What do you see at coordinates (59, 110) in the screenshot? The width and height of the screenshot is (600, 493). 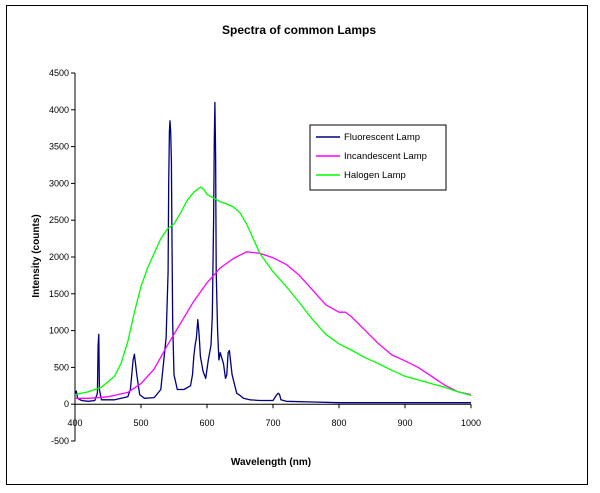 I see `y-tick-label: 4000` at bounding box center [59, 110].